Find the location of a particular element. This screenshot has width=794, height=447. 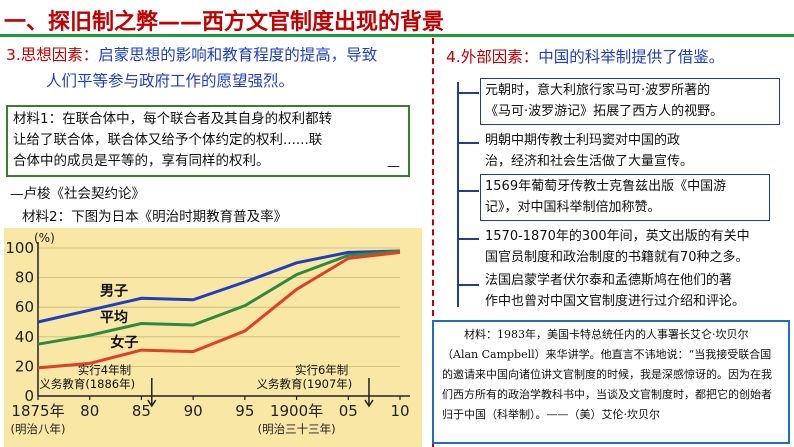

timeline-item-marco-polo: 元朝时，意大利旅行家马可·波罗所著的 《马可·波罗游记》拓展了西方人的视野。 is located at coordinates (630, 101).